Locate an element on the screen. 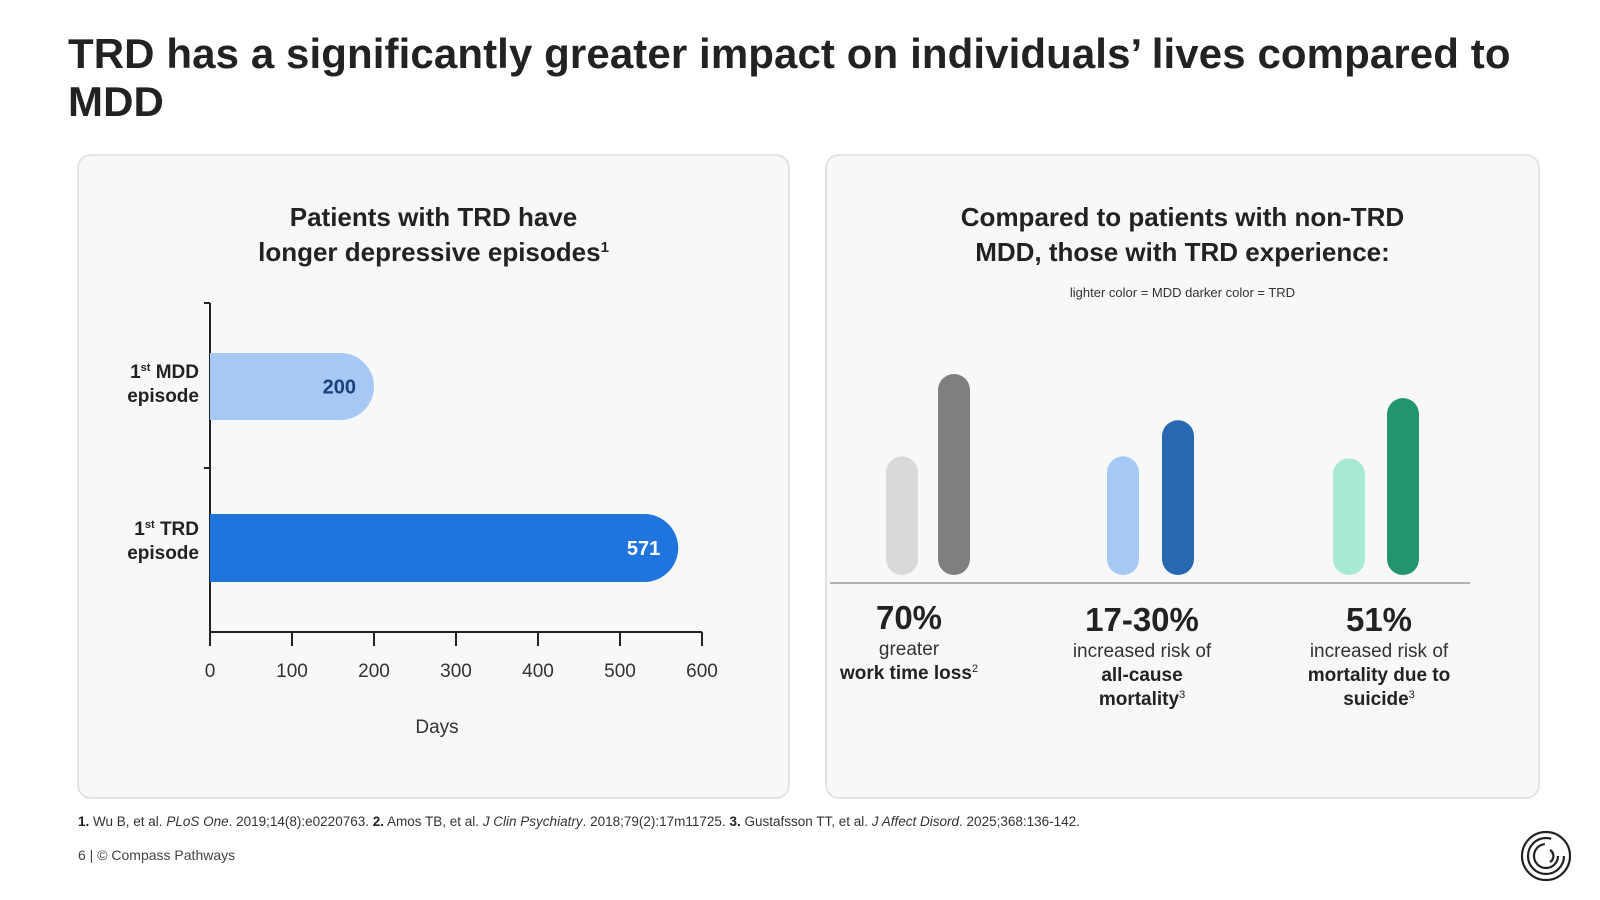 The image size is (1600, 900). ref-1-authors: Wu B, et al. is located at coordinates (128, 821).